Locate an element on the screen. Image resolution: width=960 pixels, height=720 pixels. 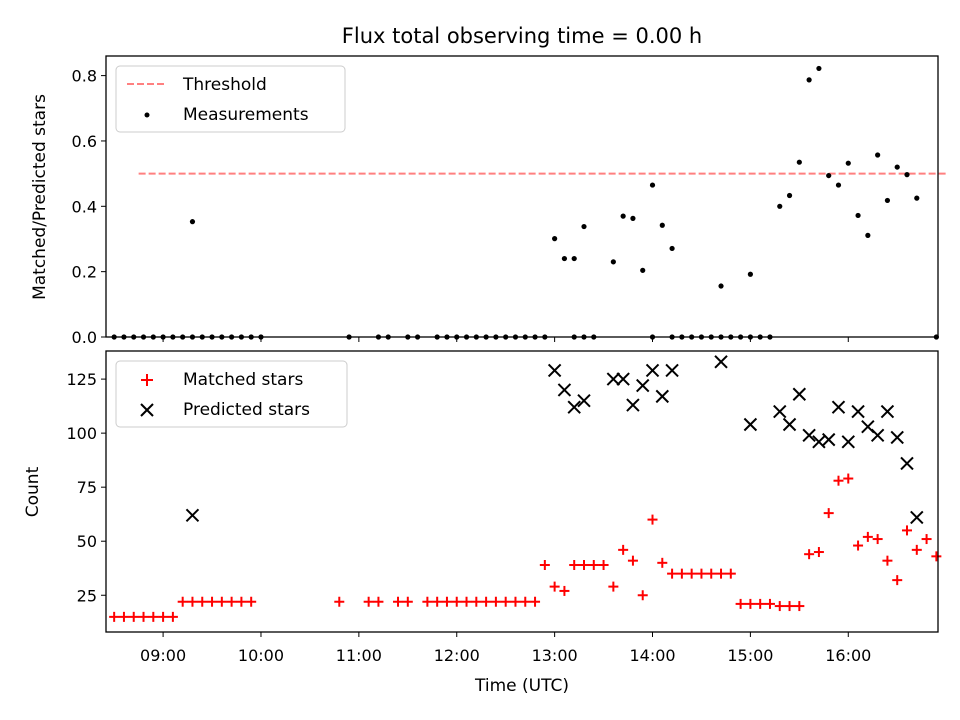
ratio-y-tick-label: 0.8 is located at coordinates (84, 76).